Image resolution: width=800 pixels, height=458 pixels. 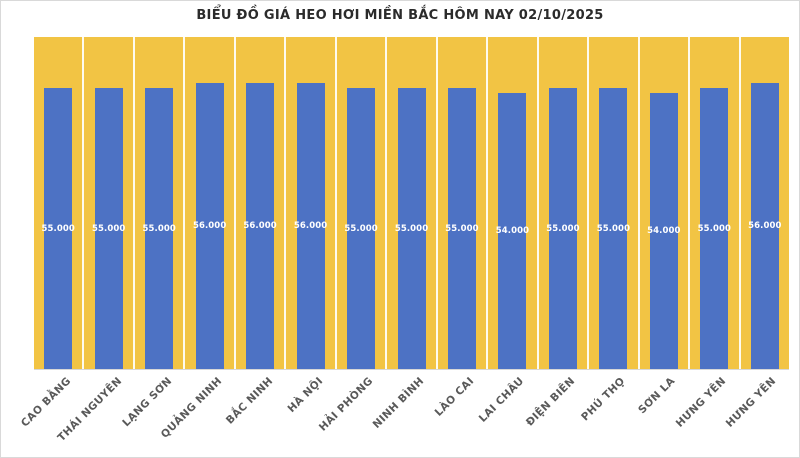 I want to click on bar-14: 56.000, so click(x=765, y=225).